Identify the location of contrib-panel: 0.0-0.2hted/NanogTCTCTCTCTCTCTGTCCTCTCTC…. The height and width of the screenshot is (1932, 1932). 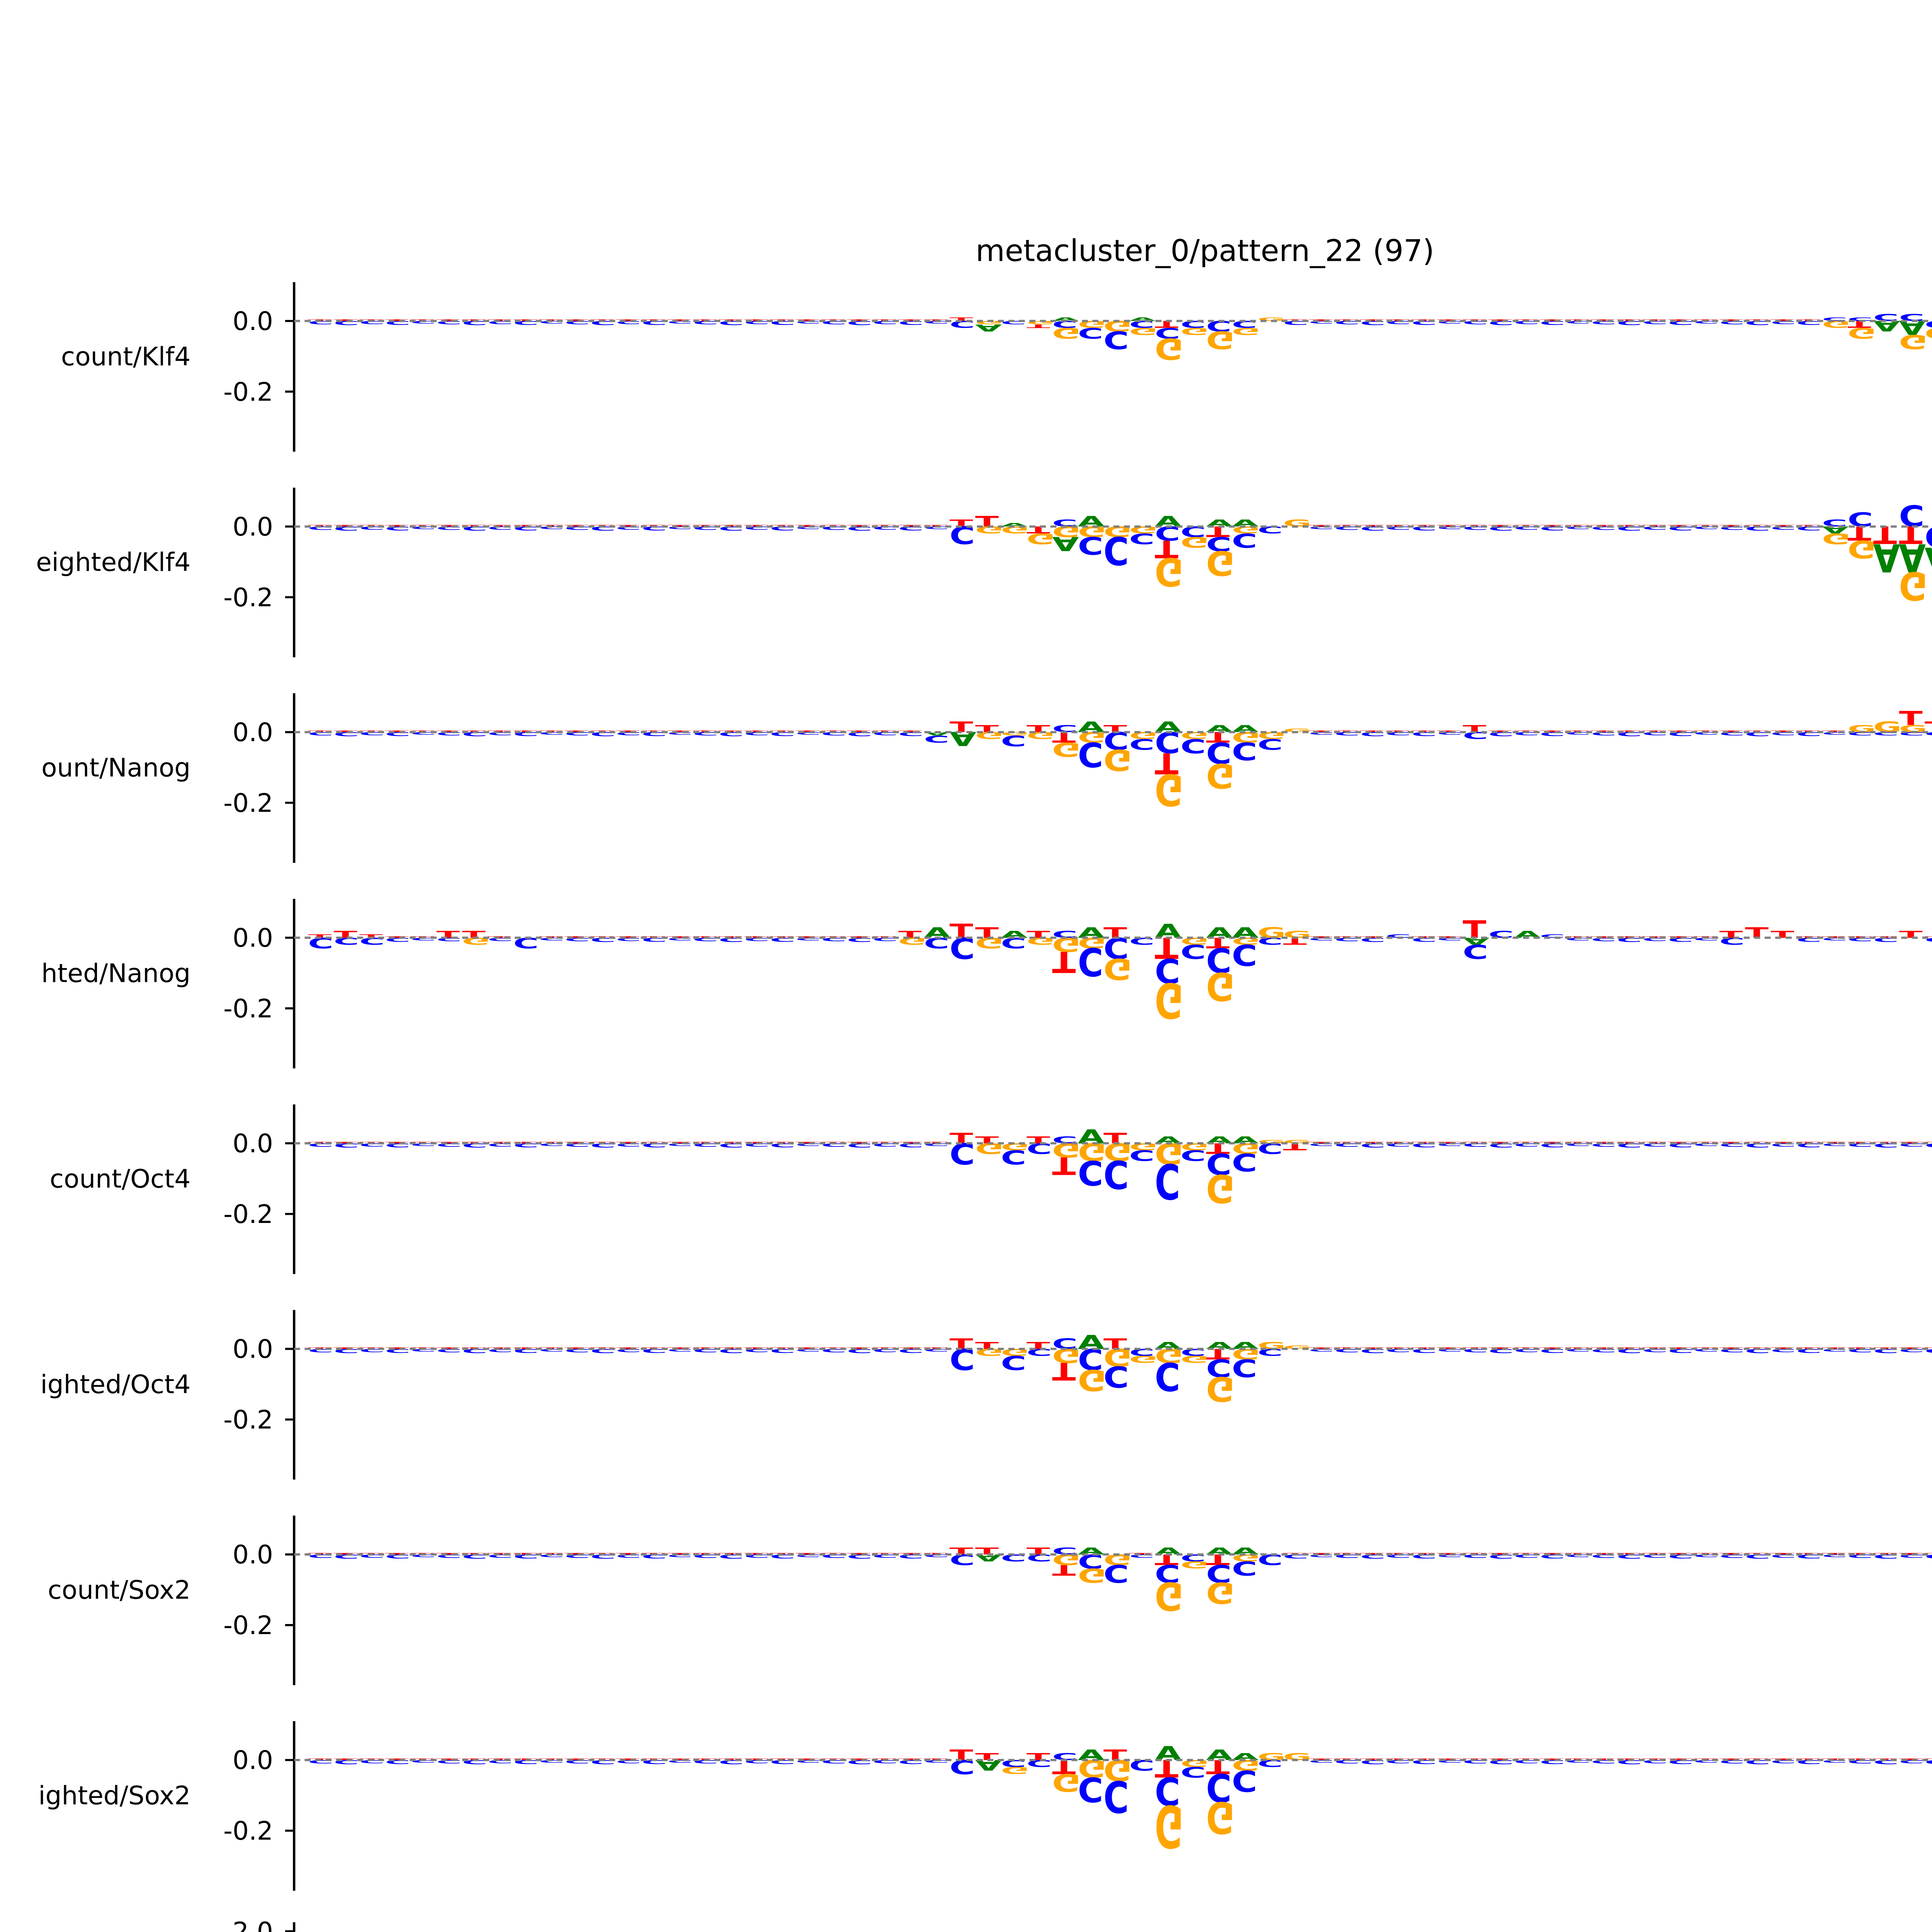
(986, 984).